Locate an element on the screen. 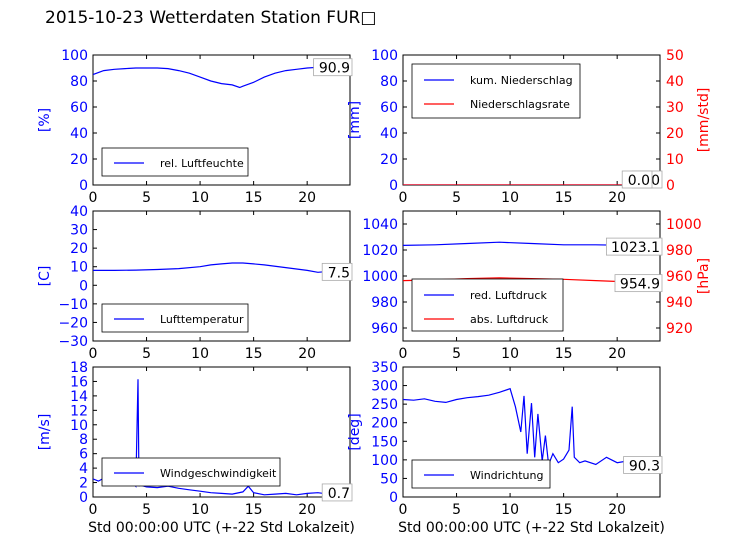 This screenshot has width=736, height=552. panel-2-ytick2-label: 10 is located at coordinates (675, 160).